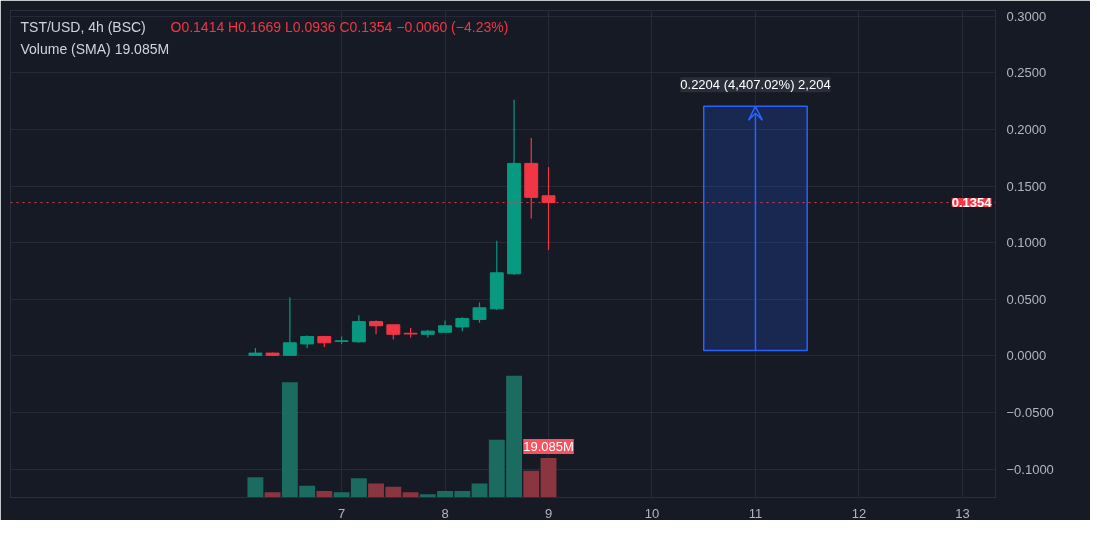 The image size is (1097, 547). What do you see at coordinates (1026, 243) in the screenshot?
I see `y-tick-label: 0.1000` at bounding box center [1026, 243].